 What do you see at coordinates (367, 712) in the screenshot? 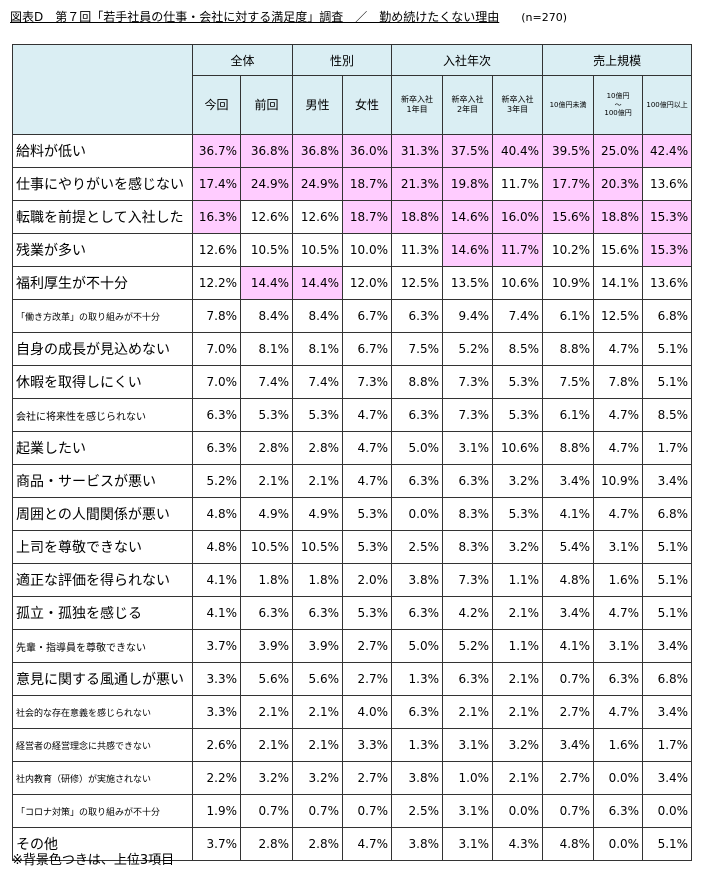
I see `value-cell: 4.0%` at bounding box center [367, 712].